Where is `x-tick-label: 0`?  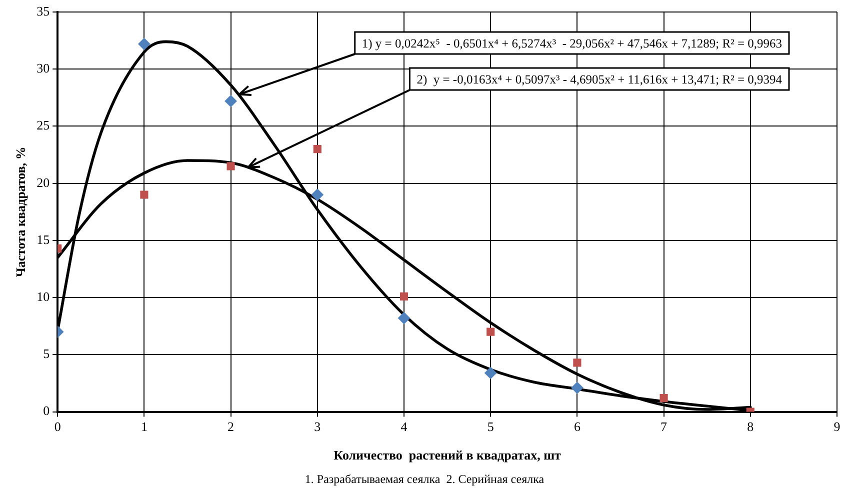 x-tick-label: 0 is located at coordinates (57, 426).